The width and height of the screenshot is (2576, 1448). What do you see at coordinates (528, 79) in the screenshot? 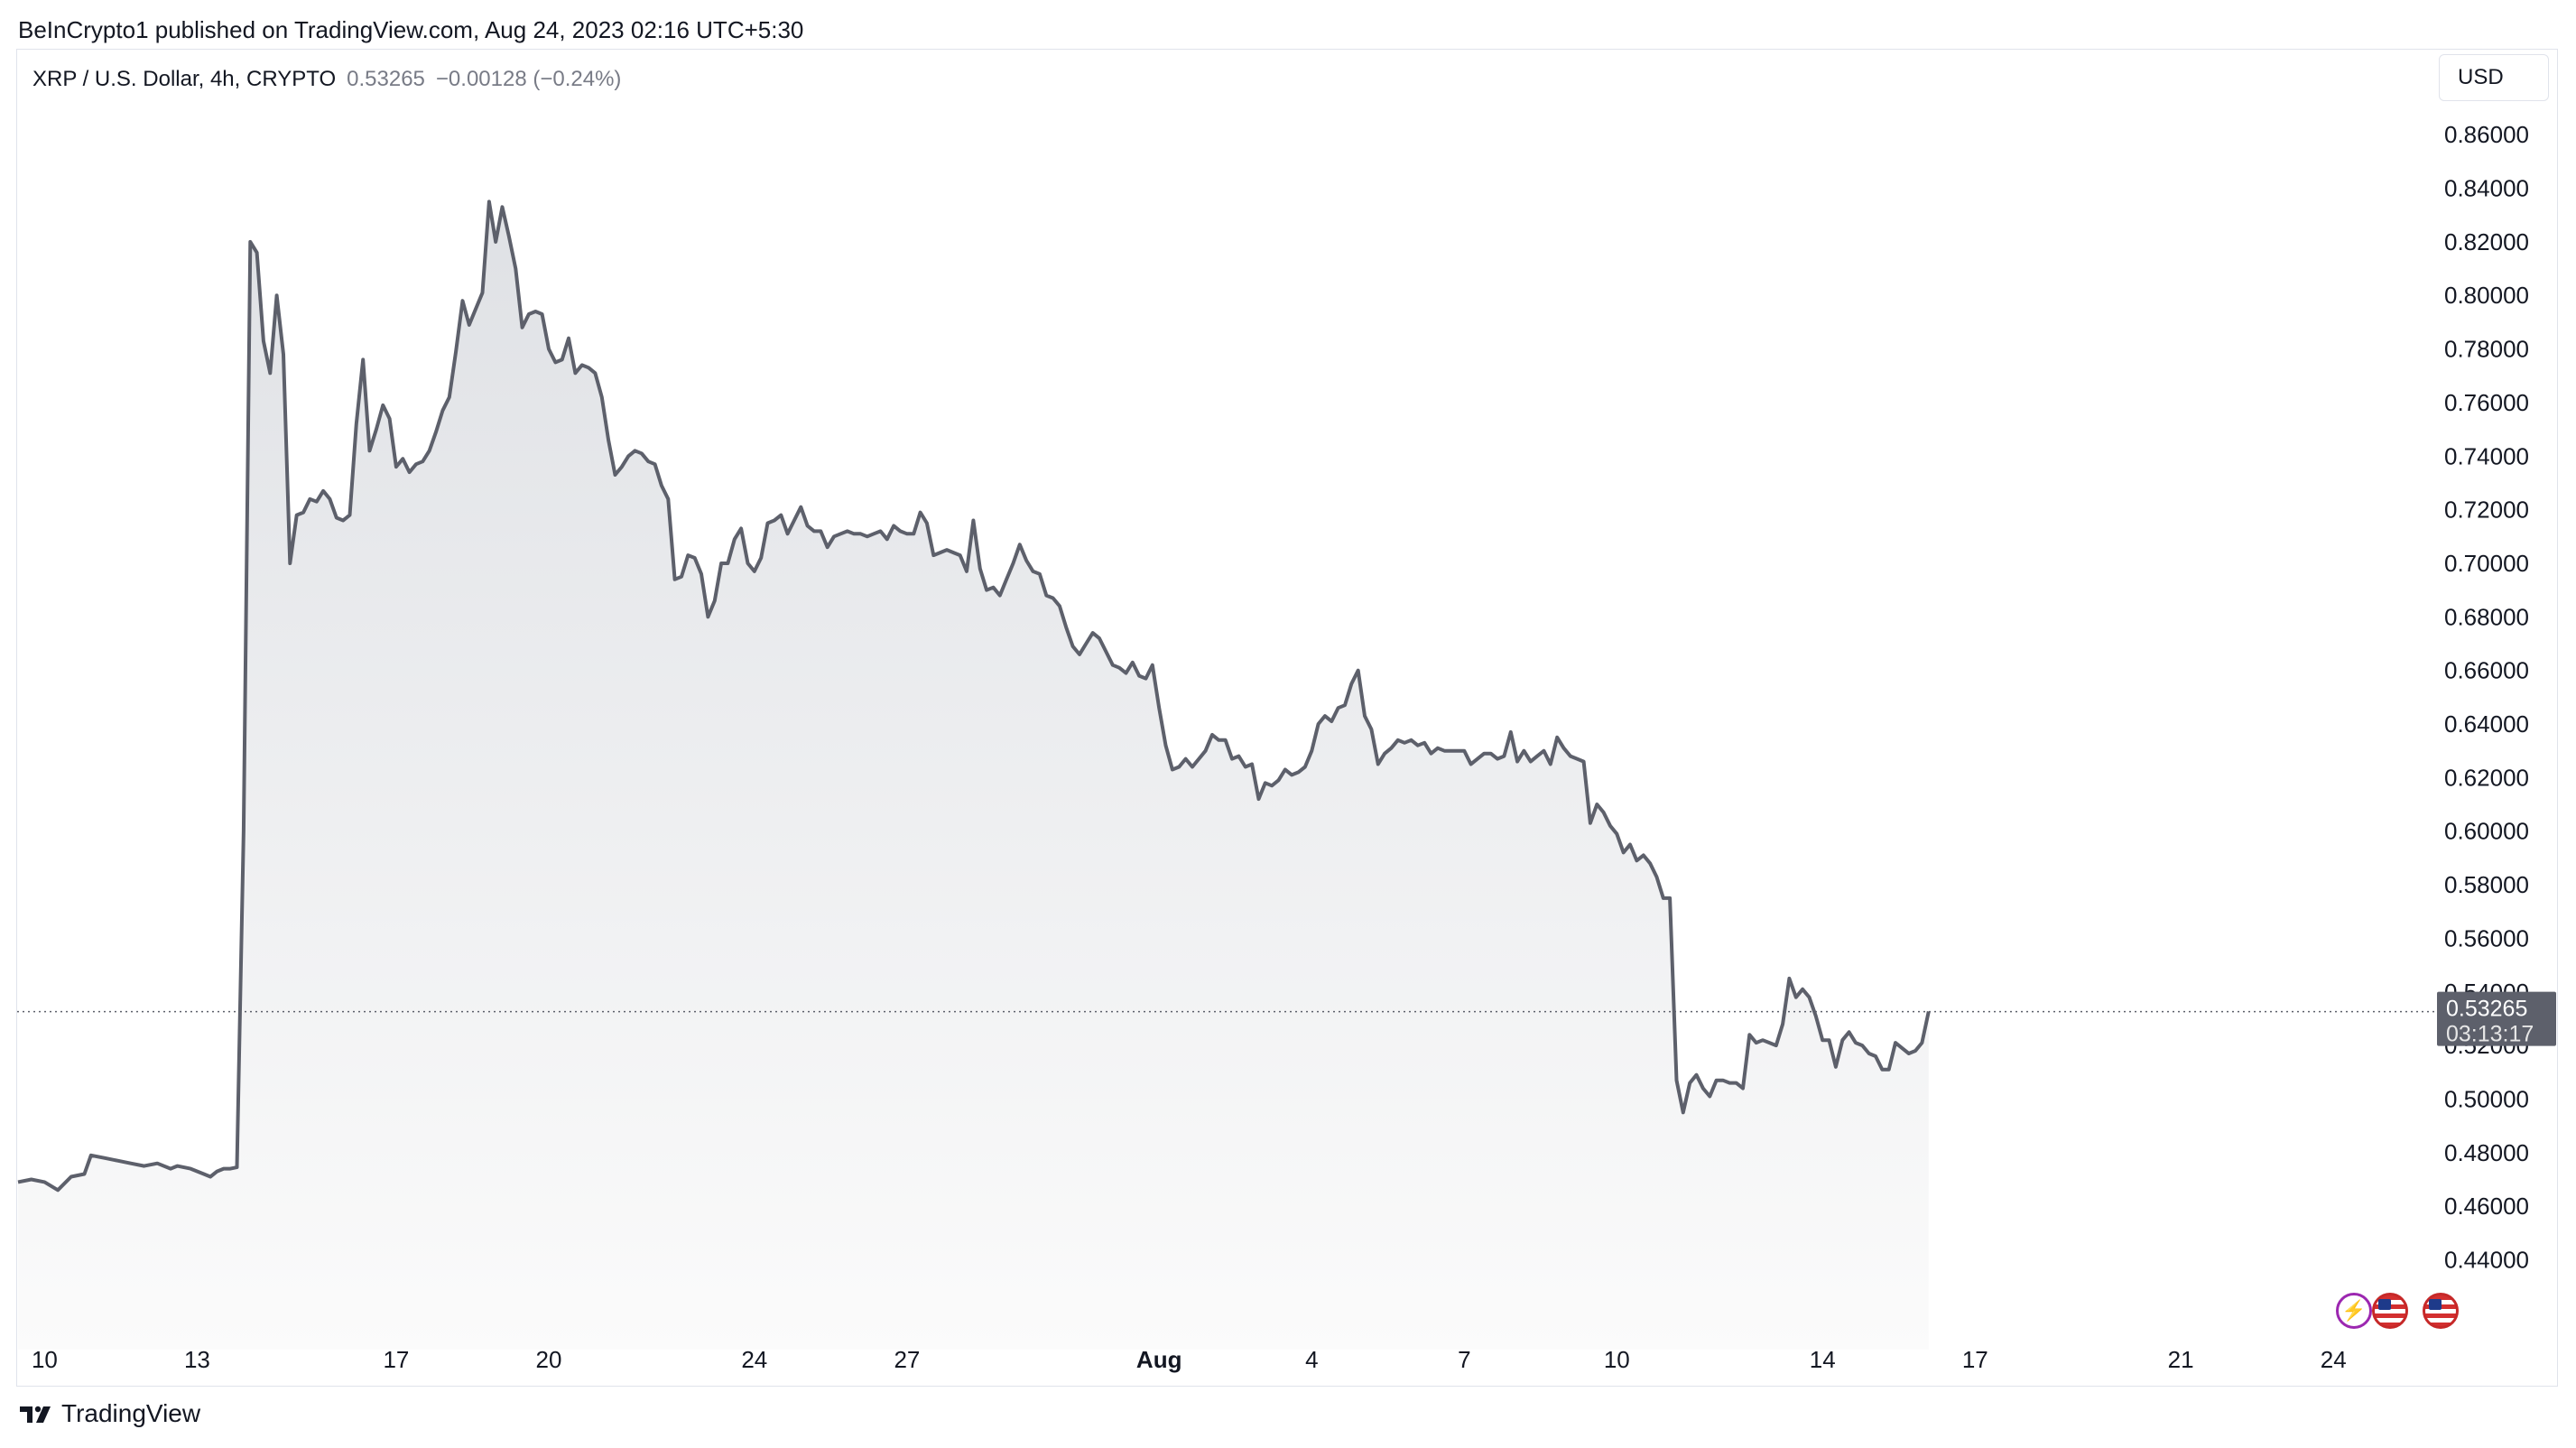
I see `price-change-value: −0.00128 (−0.24%)` at bounding box center [528, 79].